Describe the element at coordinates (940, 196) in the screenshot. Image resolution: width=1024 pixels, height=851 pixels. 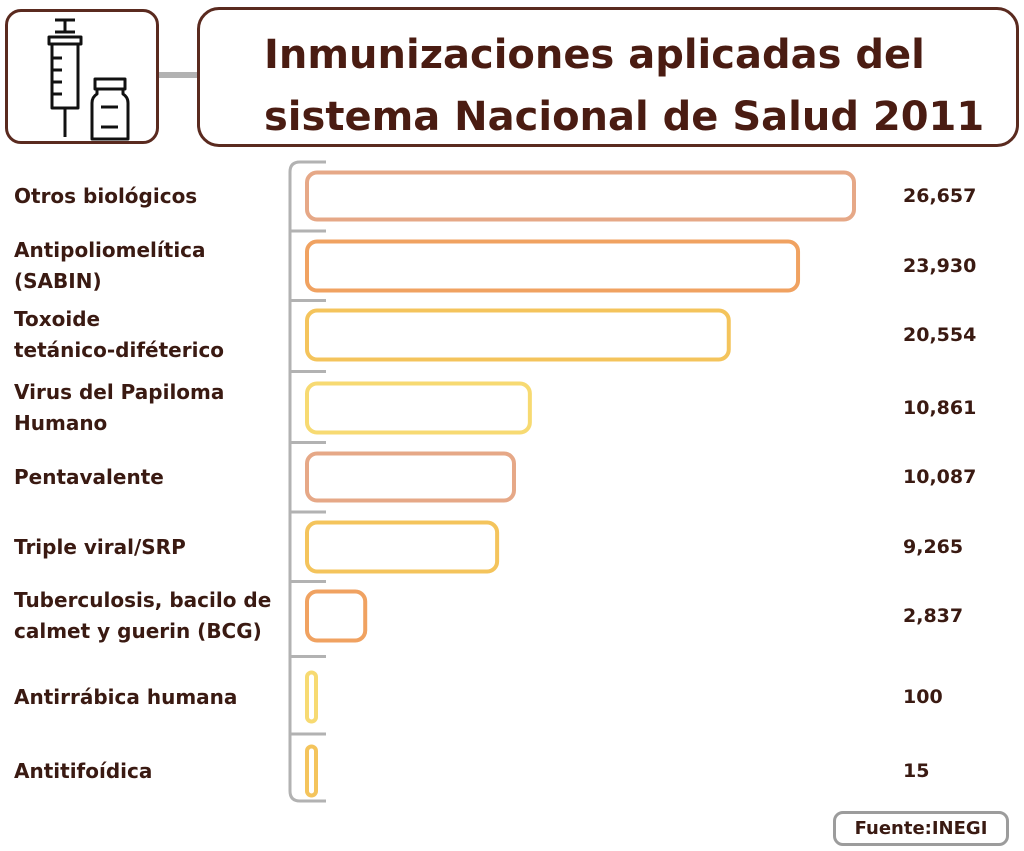
I see `value-label: 26,657` at that location.